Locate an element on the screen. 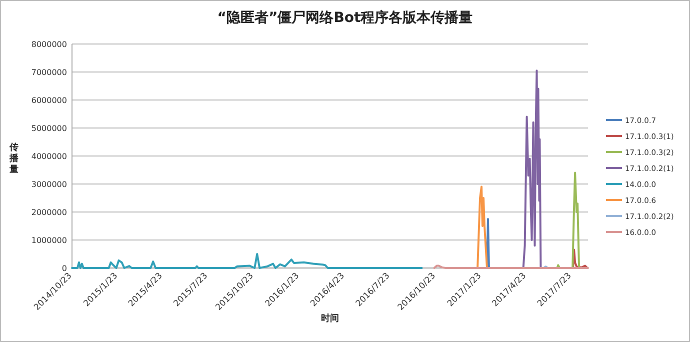 This screenshot has width=690, height=342. y-tick-label: 4000000 is located at coordinates (49, 156).